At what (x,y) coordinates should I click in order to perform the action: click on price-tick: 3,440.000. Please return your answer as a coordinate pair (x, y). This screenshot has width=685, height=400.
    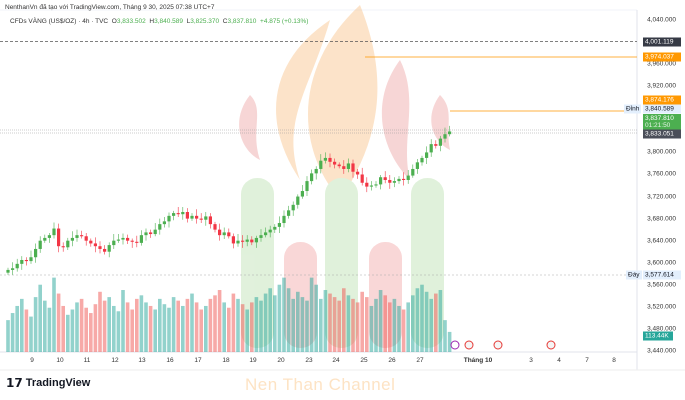
    Looking at the image, I should click on (661, 351).